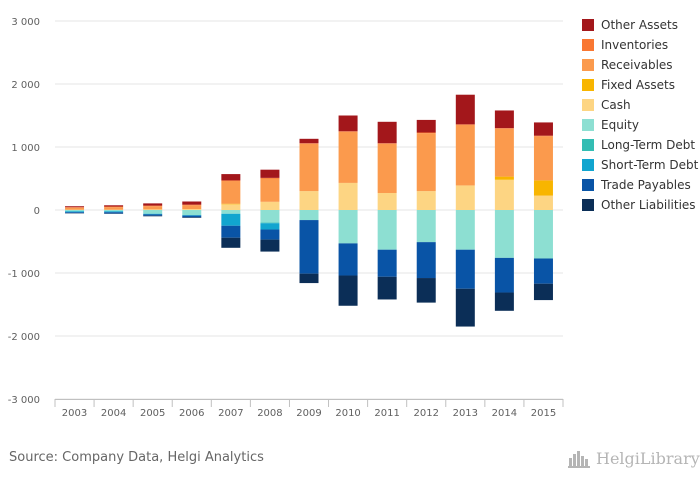 This screenshot has height=488, width=700. Describe the element at coordinates (152, 413) in the screenshot. I see `x-tick-label: 2005` at that location.